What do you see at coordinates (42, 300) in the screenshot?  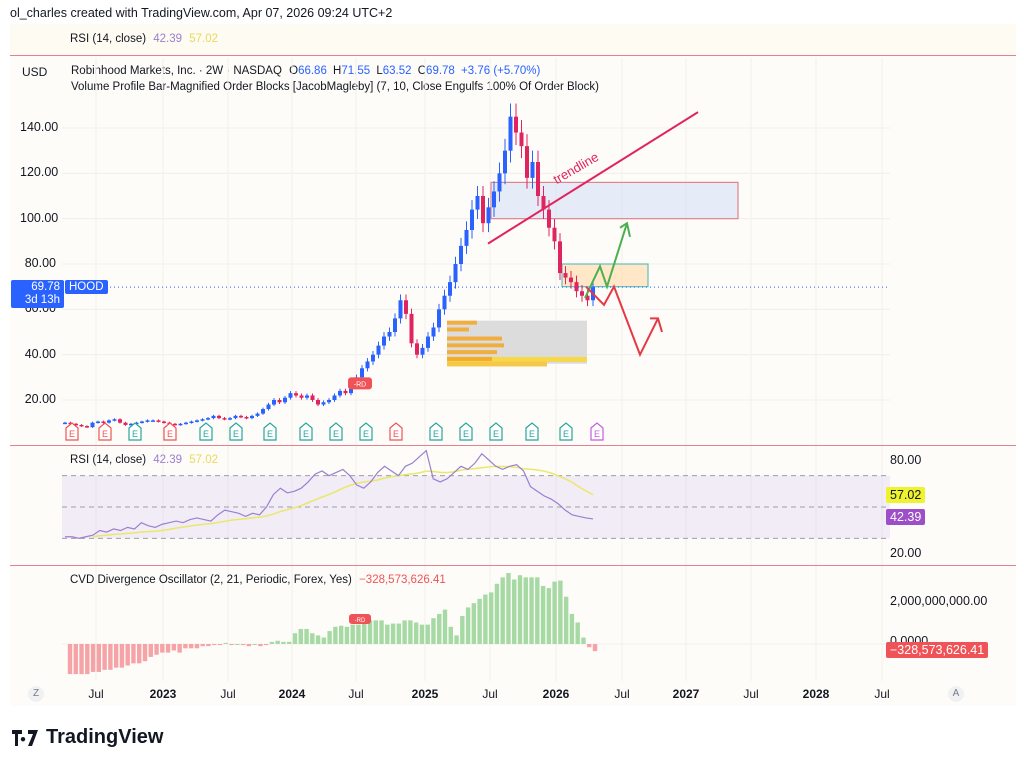 I see `bar-countdown: 3d 13h` at bounding box center [42, 300].